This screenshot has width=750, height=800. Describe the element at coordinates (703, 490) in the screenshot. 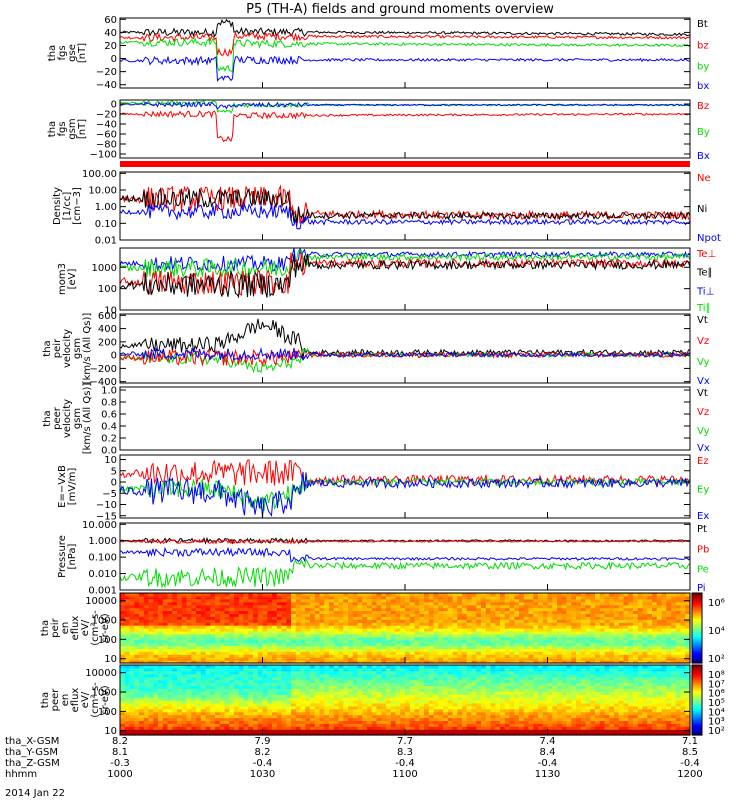

I see `legend-ey: Ey` at that location.